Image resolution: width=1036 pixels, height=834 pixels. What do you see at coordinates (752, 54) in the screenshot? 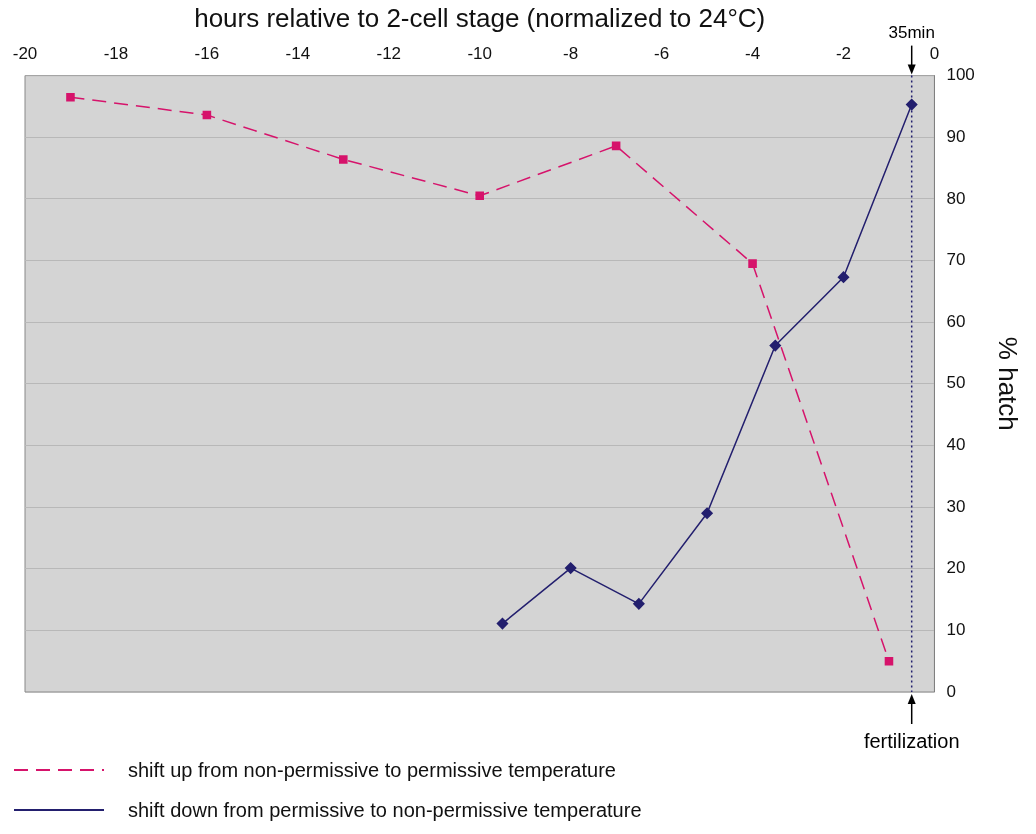
I see `x-tick-label: -4` at bounding box center [752, 54].